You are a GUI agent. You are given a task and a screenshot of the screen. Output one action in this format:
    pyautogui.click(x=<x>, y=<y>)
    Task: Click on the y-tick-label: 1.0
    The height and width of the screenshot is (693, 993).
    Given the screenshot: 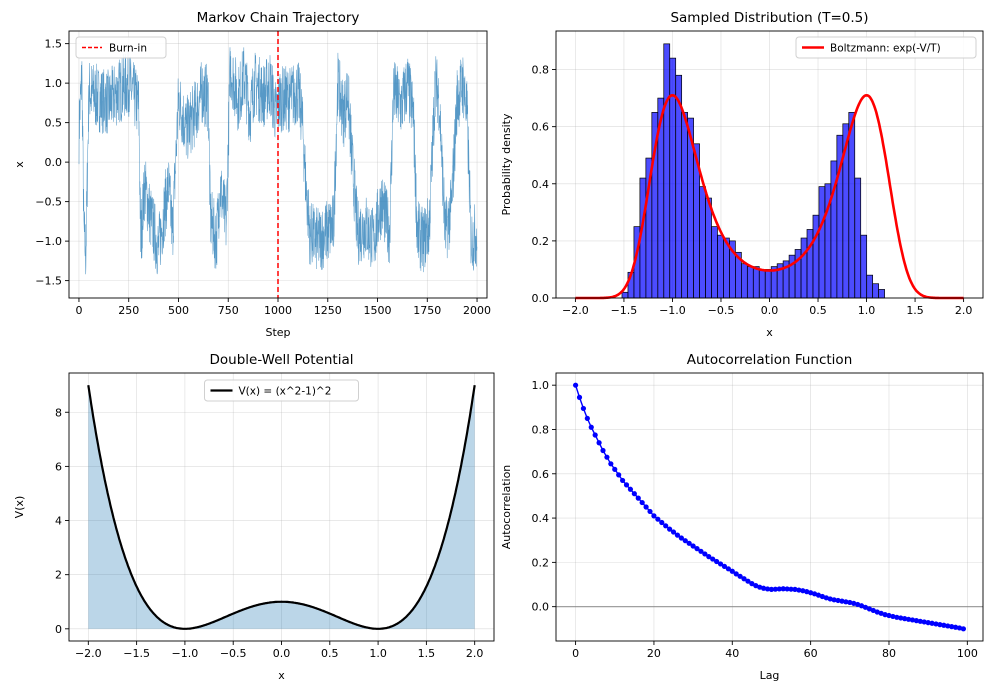 What is the action you would take?
    pyautogui.click(x=541, y=385)
    